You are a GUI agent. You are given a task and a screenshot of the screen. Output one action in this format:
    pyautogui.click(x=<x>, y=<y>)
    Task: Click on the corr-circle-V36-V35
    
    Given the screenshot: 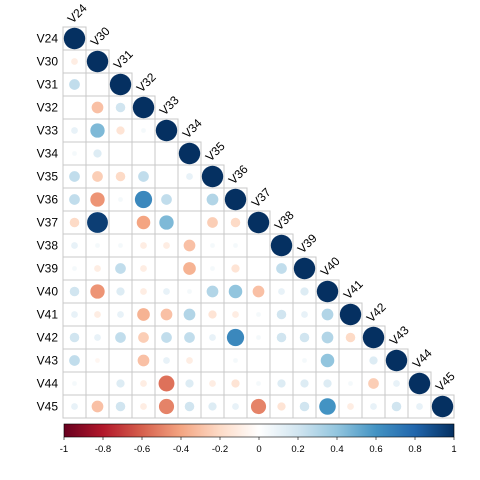 What is the action you would take?
    pyautogui.click(x=212, y=199)
    